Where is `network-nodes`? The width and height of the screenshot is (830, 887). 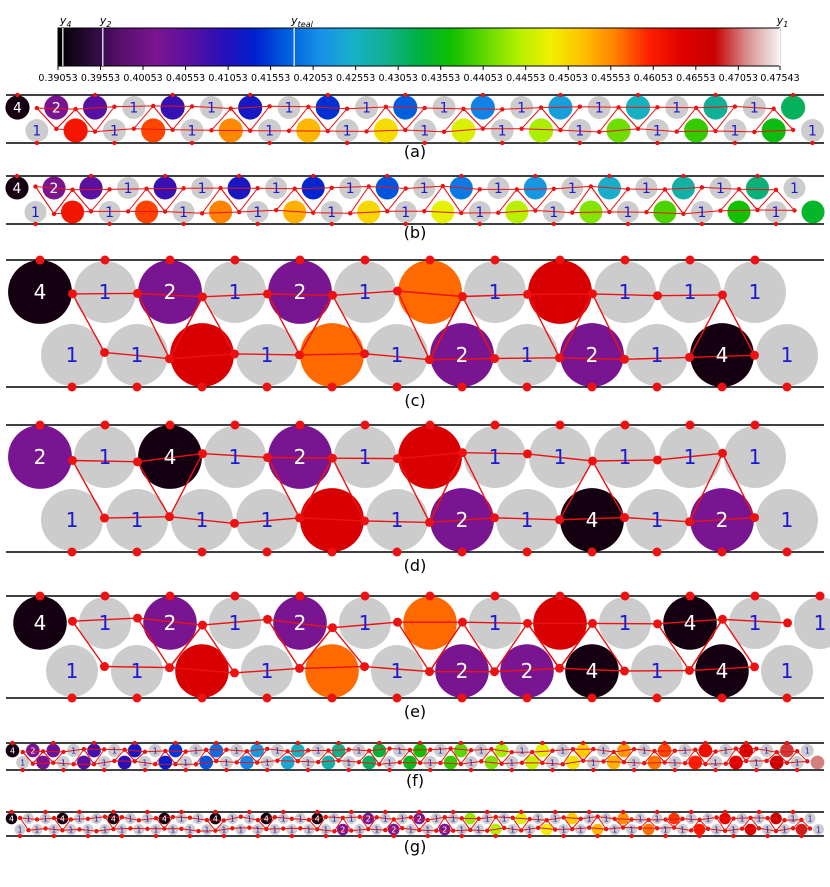
network-nodes is located at coordinates (405, 200).